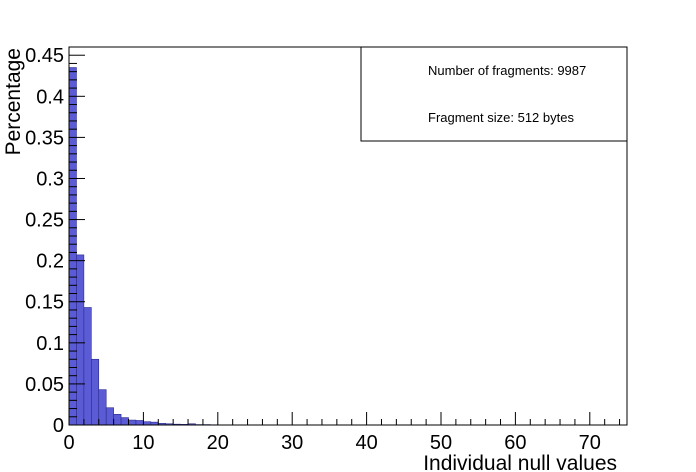 Image resolution: width=696 pixels, height=472 pixels. I want to click on x-tick-label: 60, so click(515, 443).